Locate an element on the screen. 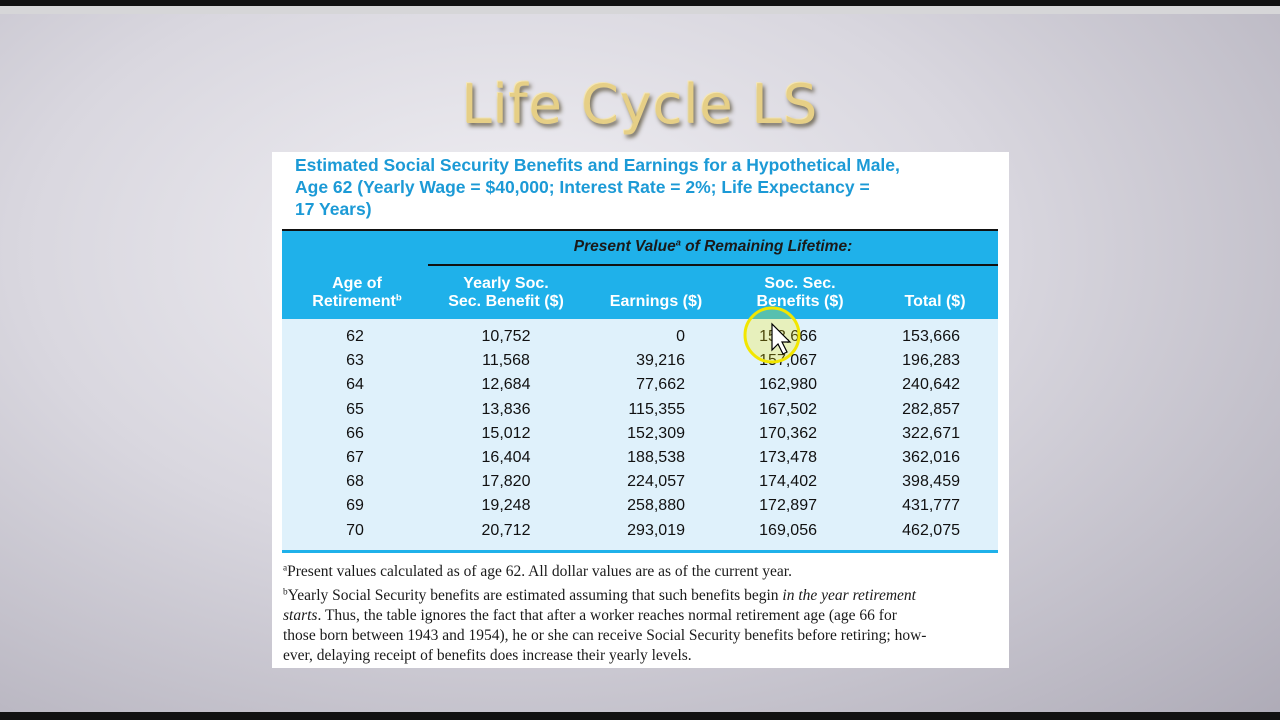 This screenshot has height=720, width=1280. table-cell: 462,075 is located at coordinates (931, 530).